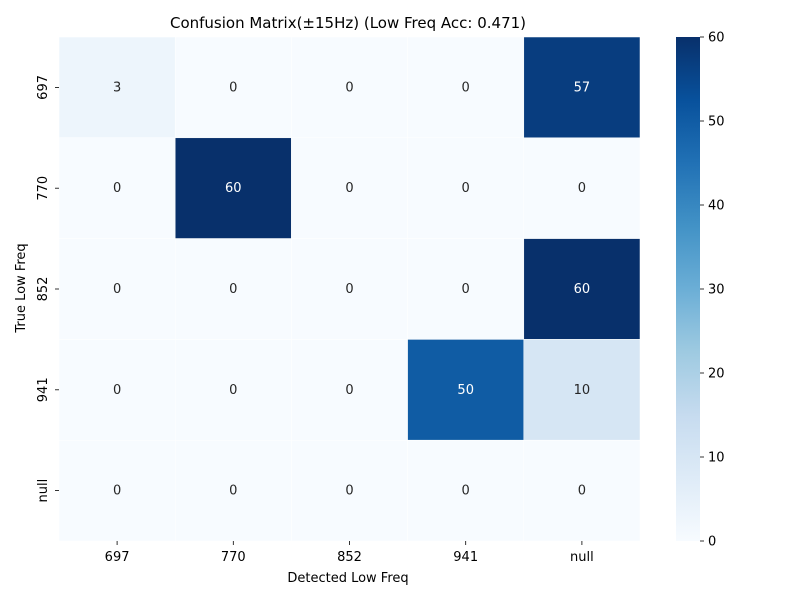 The width and height of the screenshot is (800, 600). Describe the element at coordinates (716, 38) in the screenshot. I see `colorbar-tick-label: 60` at that location.